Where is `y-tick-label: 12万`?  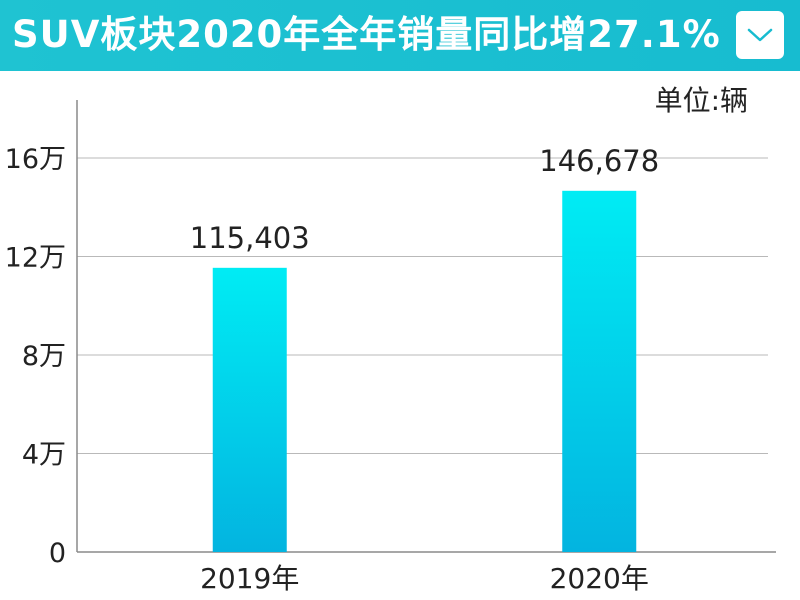 y-tick-label: 12万 is located at coordinates (35, 258).